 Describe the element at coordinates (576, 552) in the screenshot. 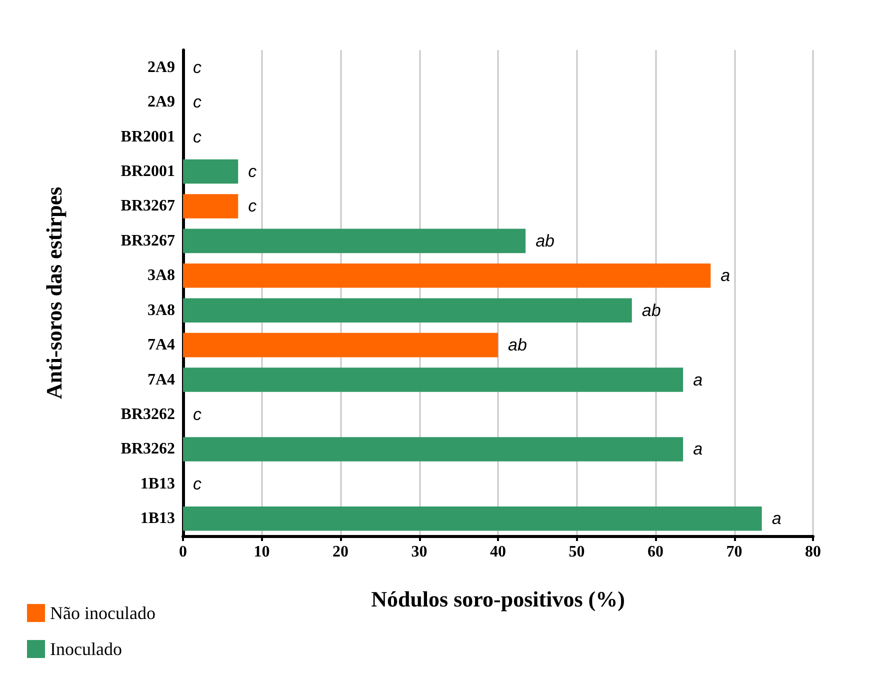

I see `x-tick-label: 50` at that location.